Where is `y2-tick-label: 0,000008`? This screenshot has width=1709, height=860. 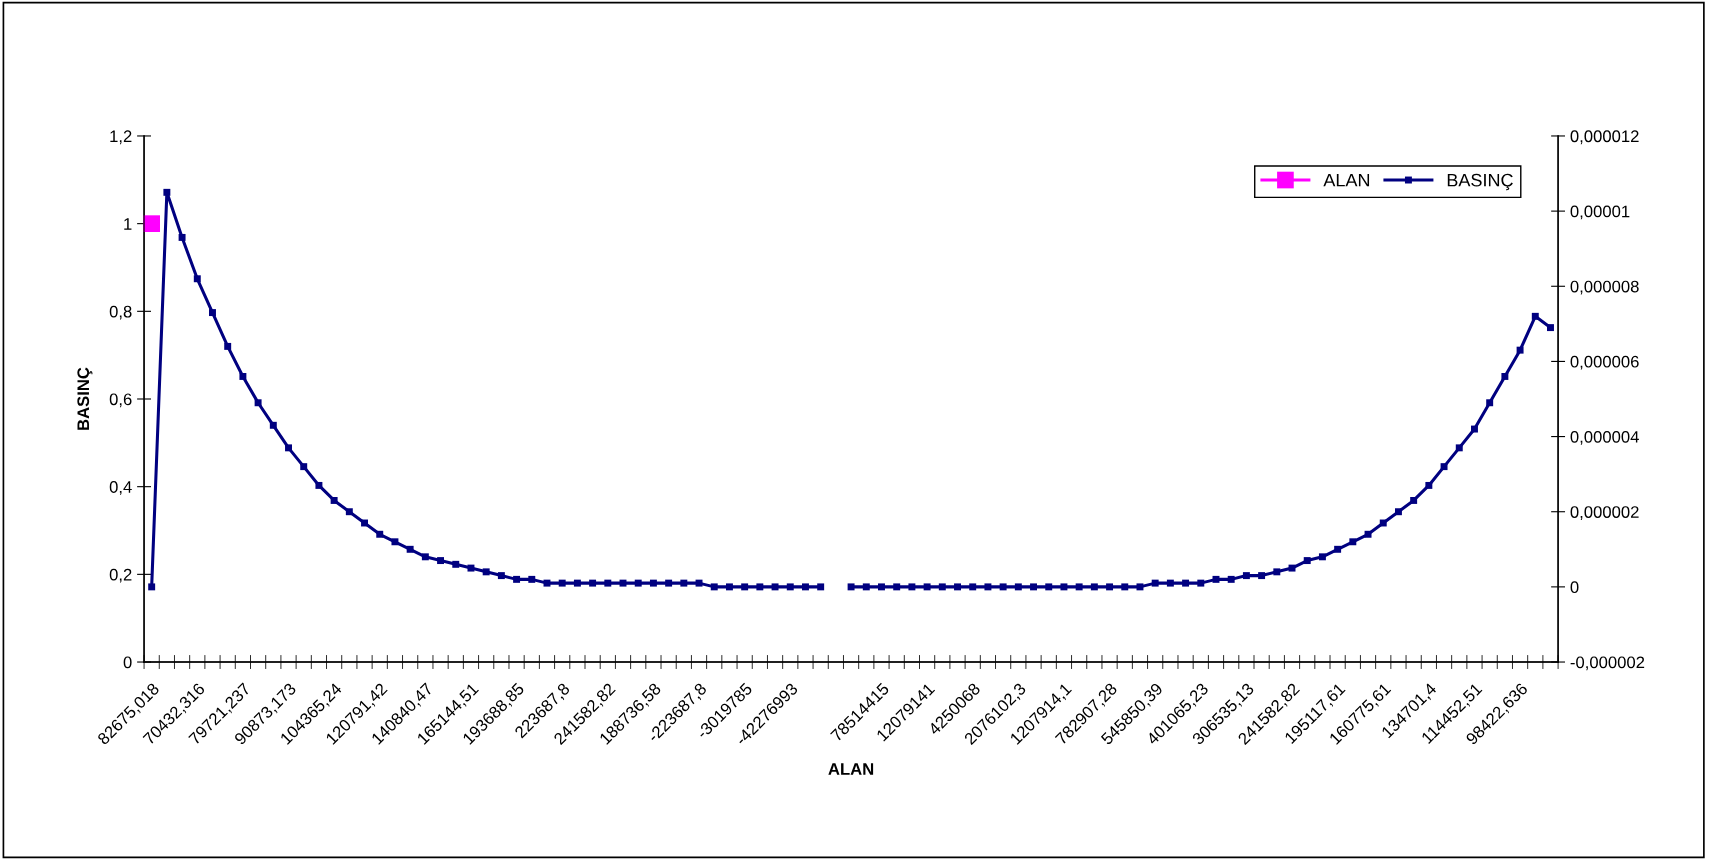 y2-tick-label: 0,000008 is located at coordinates (1604, 287).